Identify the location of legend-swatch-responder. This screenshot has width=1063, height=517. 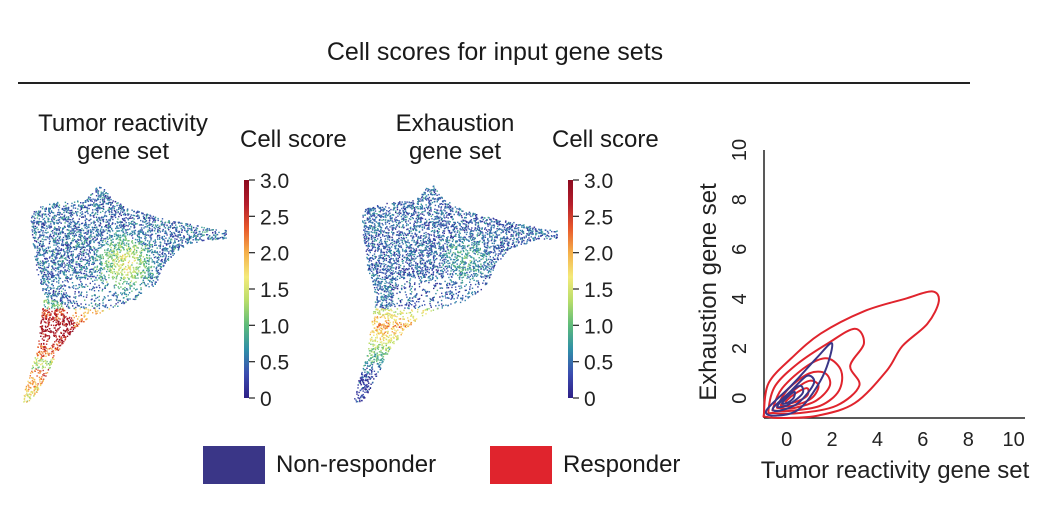
(521, 465).